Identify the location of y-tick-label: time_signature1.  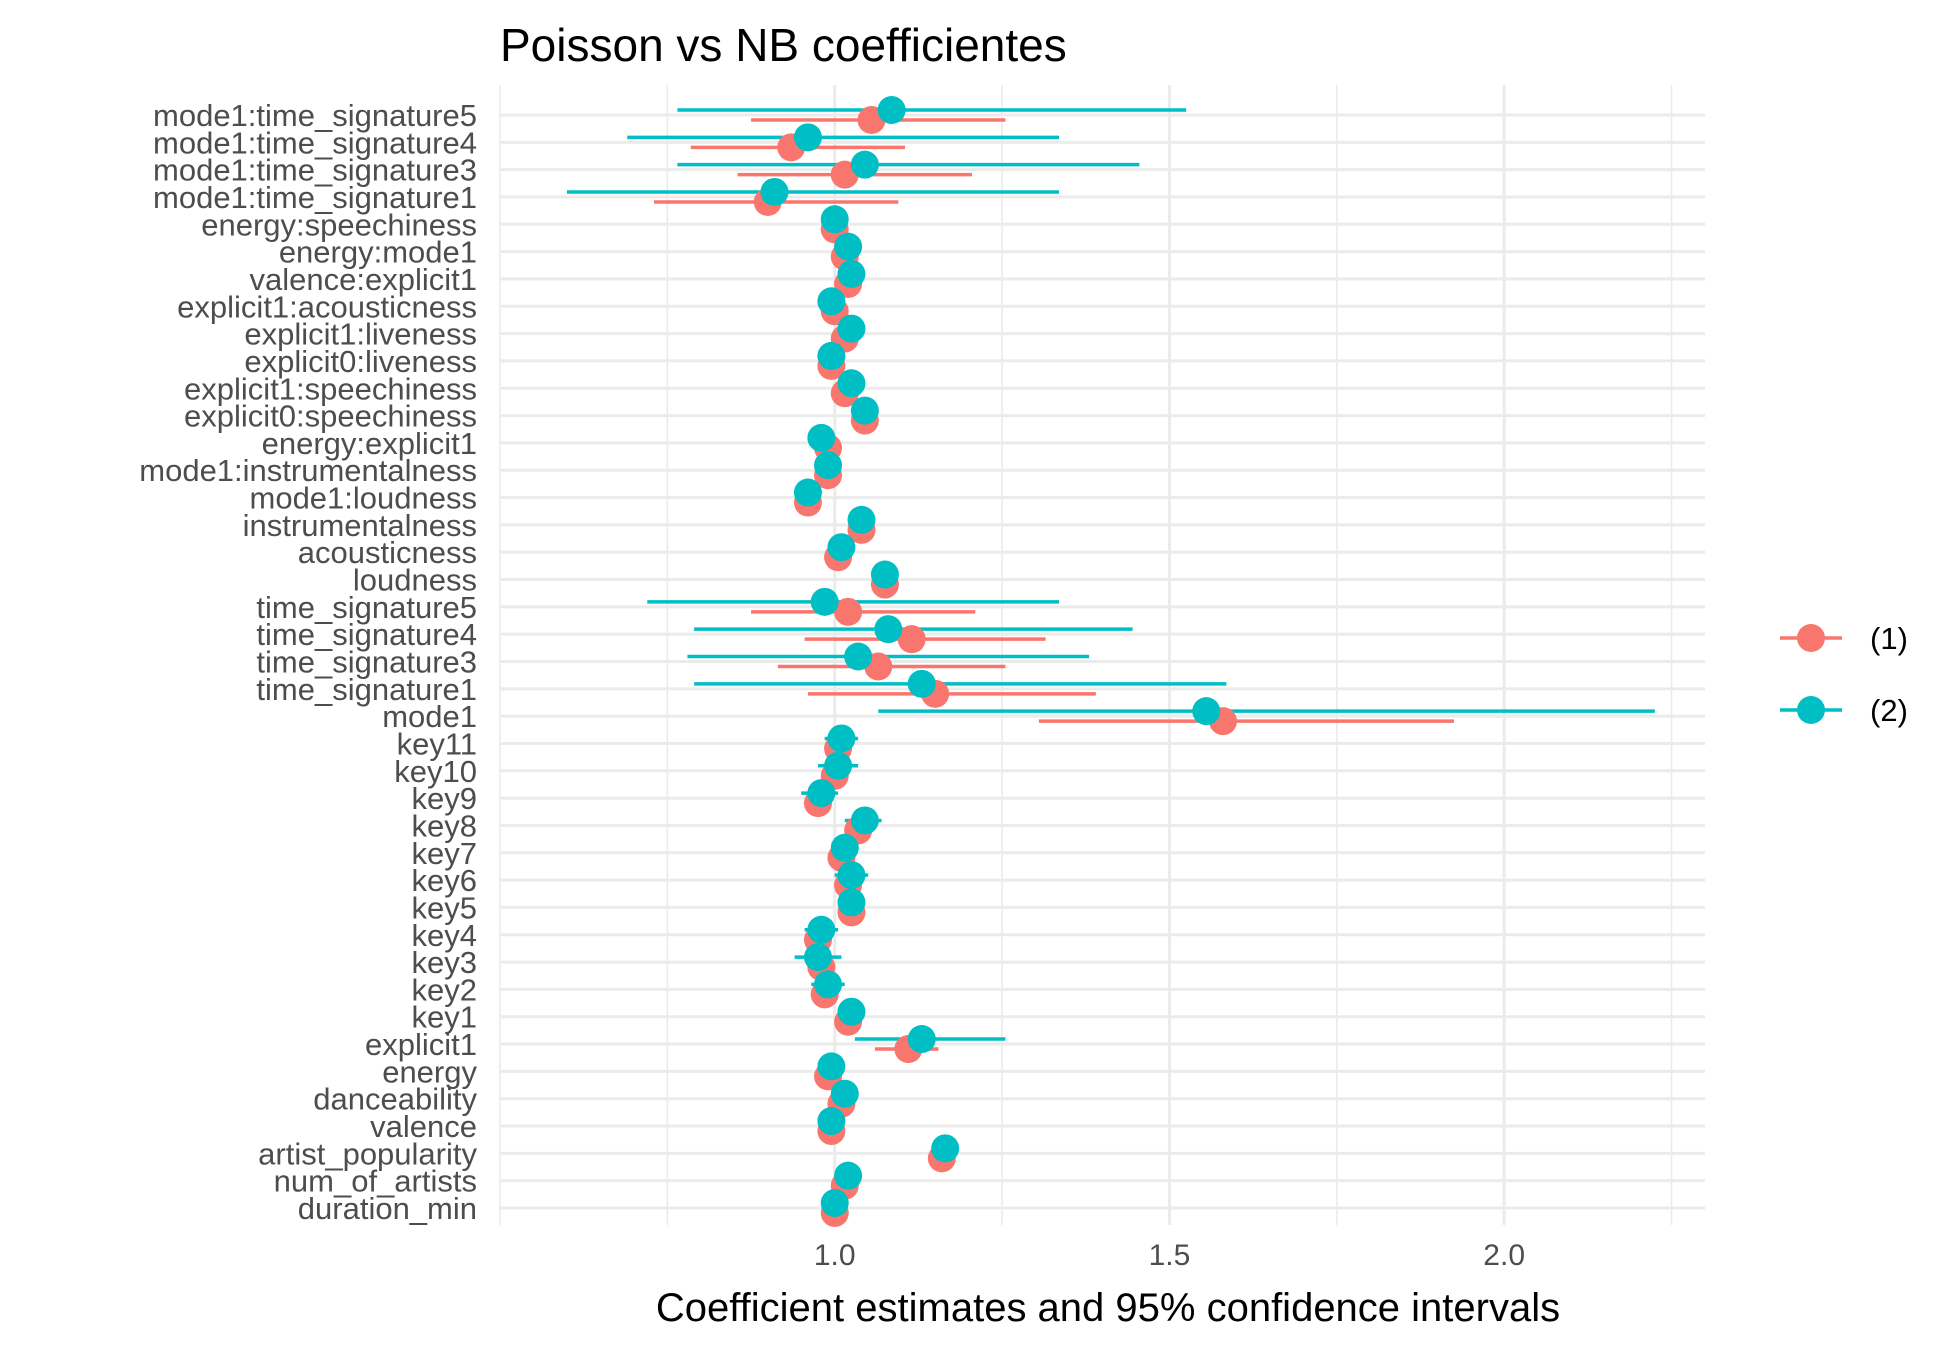
(366, 689).